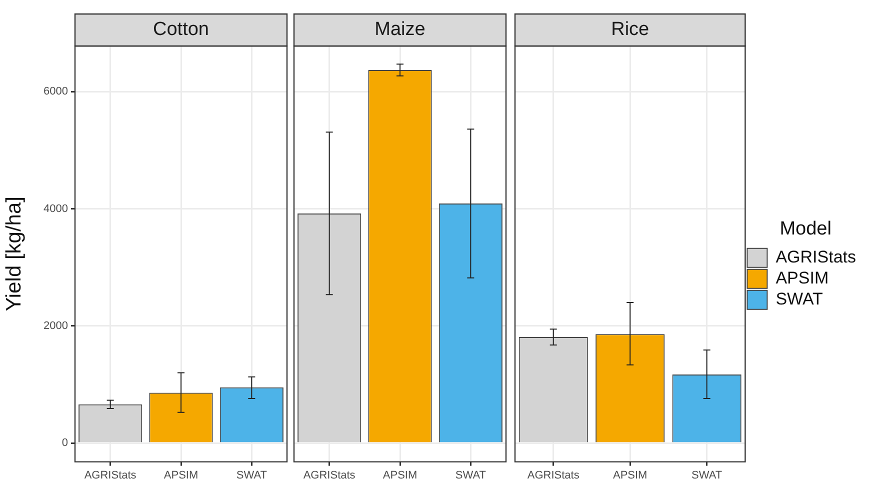  I want to click on legend-label: SWAT, so click(799, 299).